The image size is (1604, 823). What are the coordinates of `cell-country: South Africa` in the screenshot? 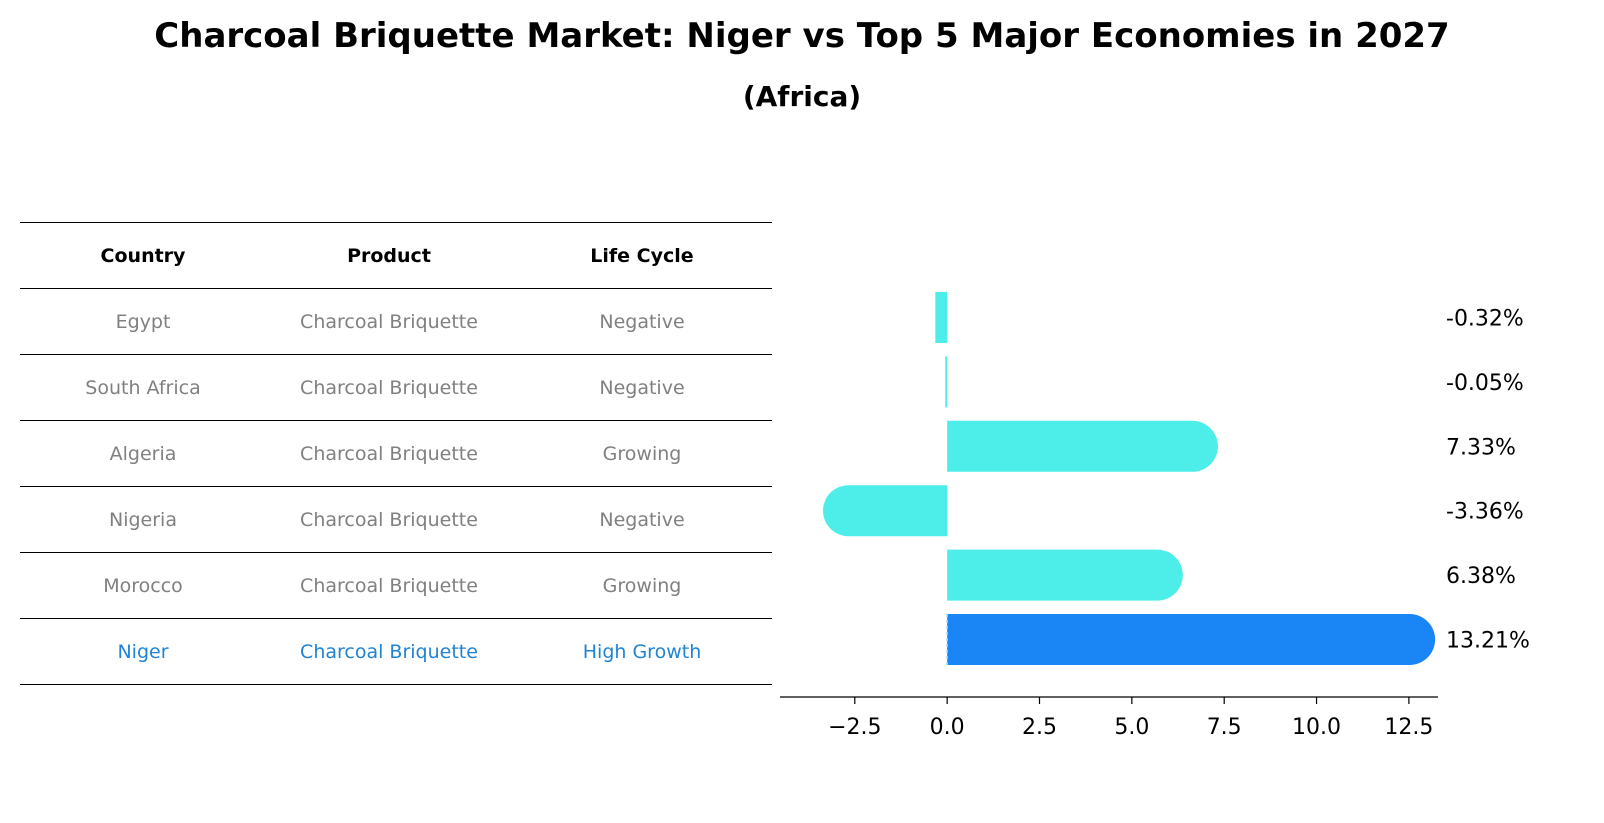 It's located at (143, 387).